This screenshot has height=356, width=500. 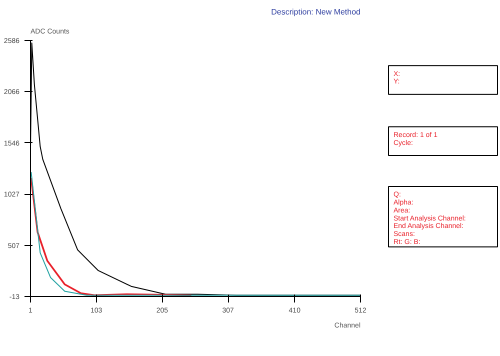 What do you see at coordinates (111, 236) in the screenshot?
I see `line-series` at bounding box center [111, 236].